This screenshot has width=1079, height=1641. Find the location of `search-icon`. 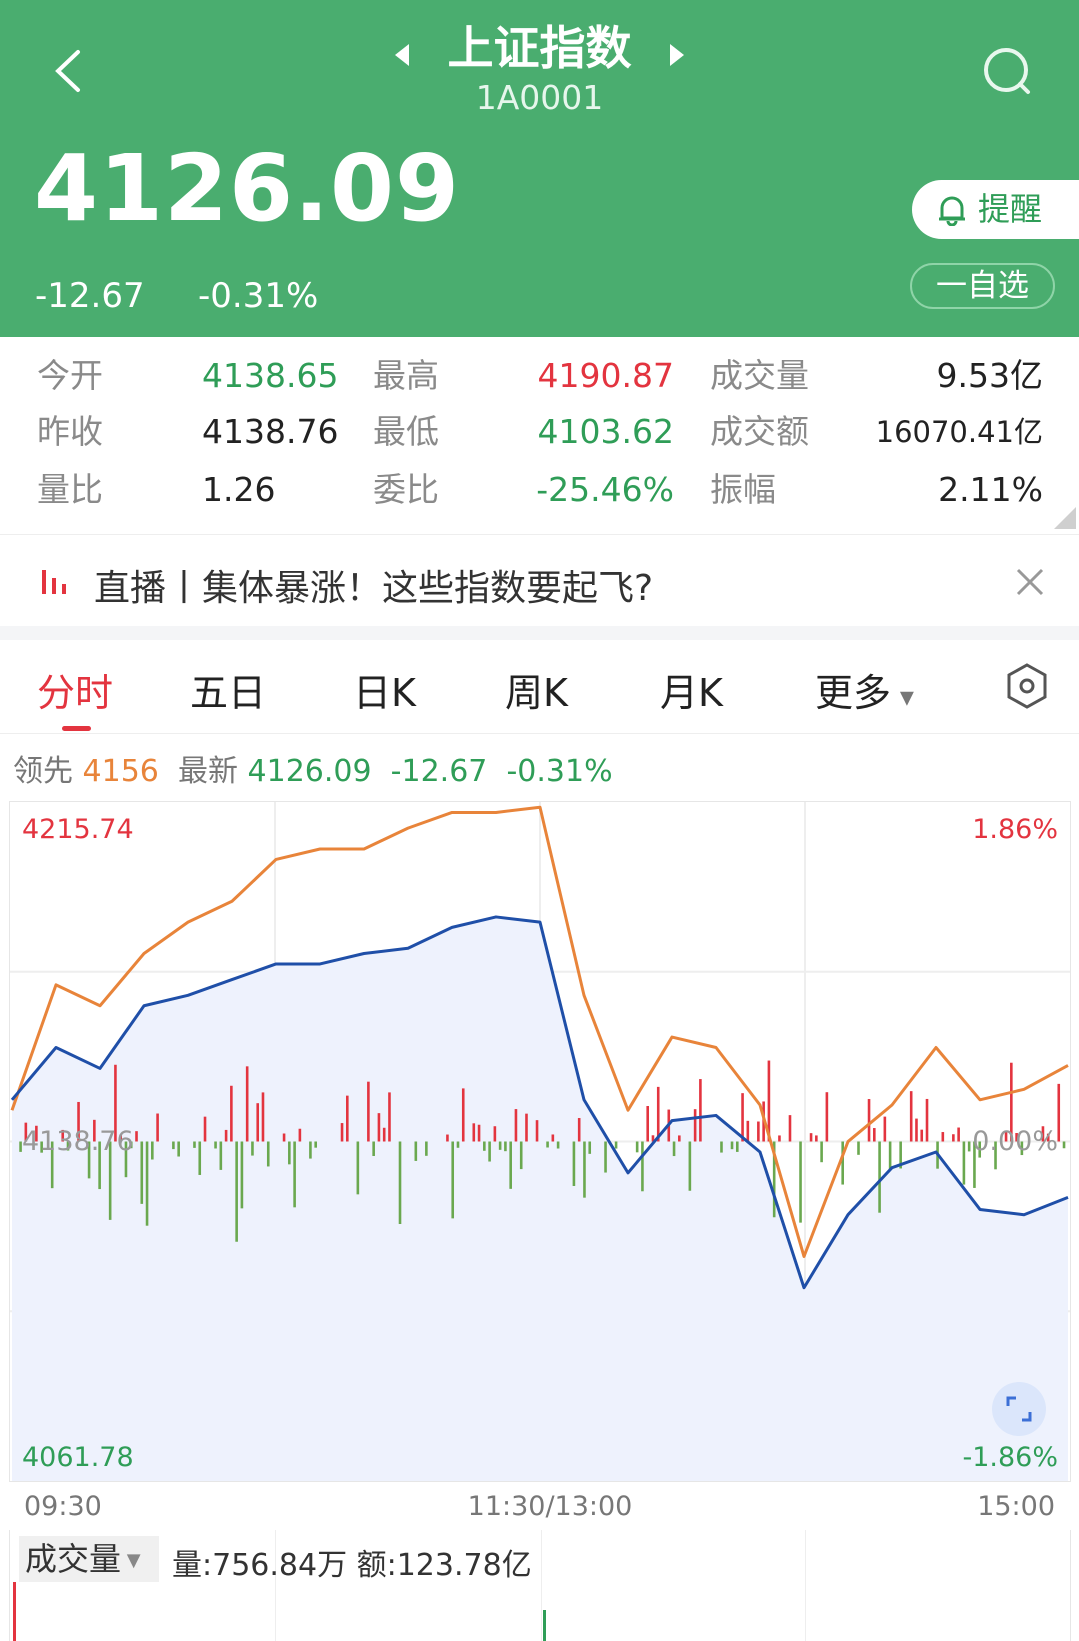

search-icon is located at coordinates (1008, 72).